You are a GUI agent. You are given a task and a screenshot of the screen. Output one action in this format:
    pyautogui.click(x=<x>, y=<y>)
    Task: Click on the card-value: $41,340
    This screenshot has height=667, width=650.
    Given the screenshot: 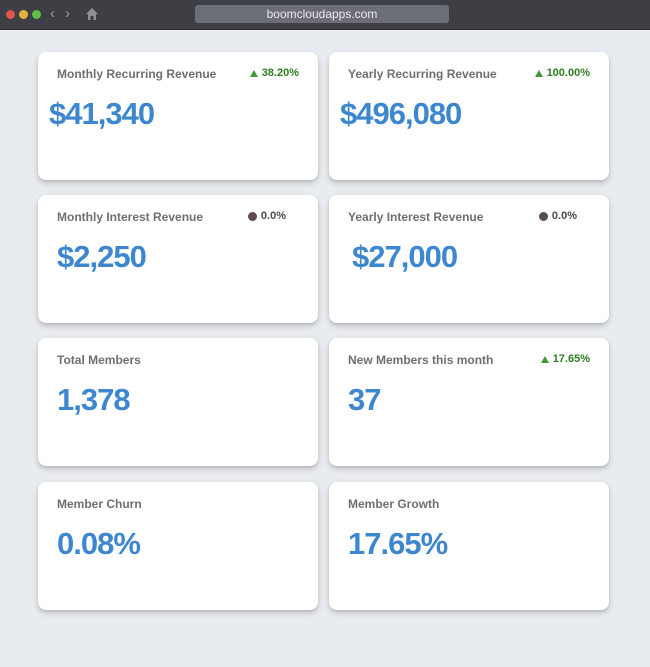 What is the action you would take?
    pyautogui.click(x=102, y=113)
    